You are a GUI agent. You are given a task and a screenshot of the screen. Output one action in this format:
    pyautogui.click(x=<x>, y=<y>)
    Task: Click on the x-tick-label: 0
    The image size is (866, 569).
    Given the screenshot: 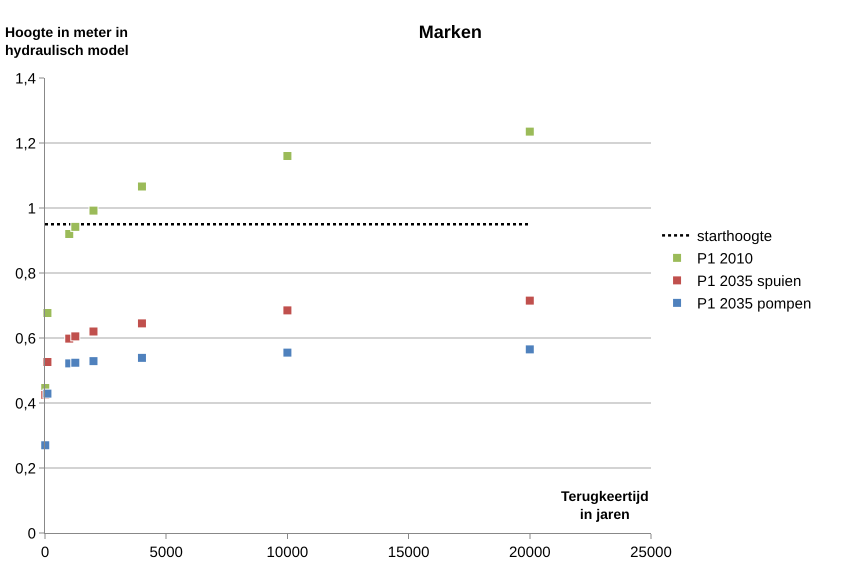 What is the action you would take?
    pyautogui.click(x=45, y=552)
    